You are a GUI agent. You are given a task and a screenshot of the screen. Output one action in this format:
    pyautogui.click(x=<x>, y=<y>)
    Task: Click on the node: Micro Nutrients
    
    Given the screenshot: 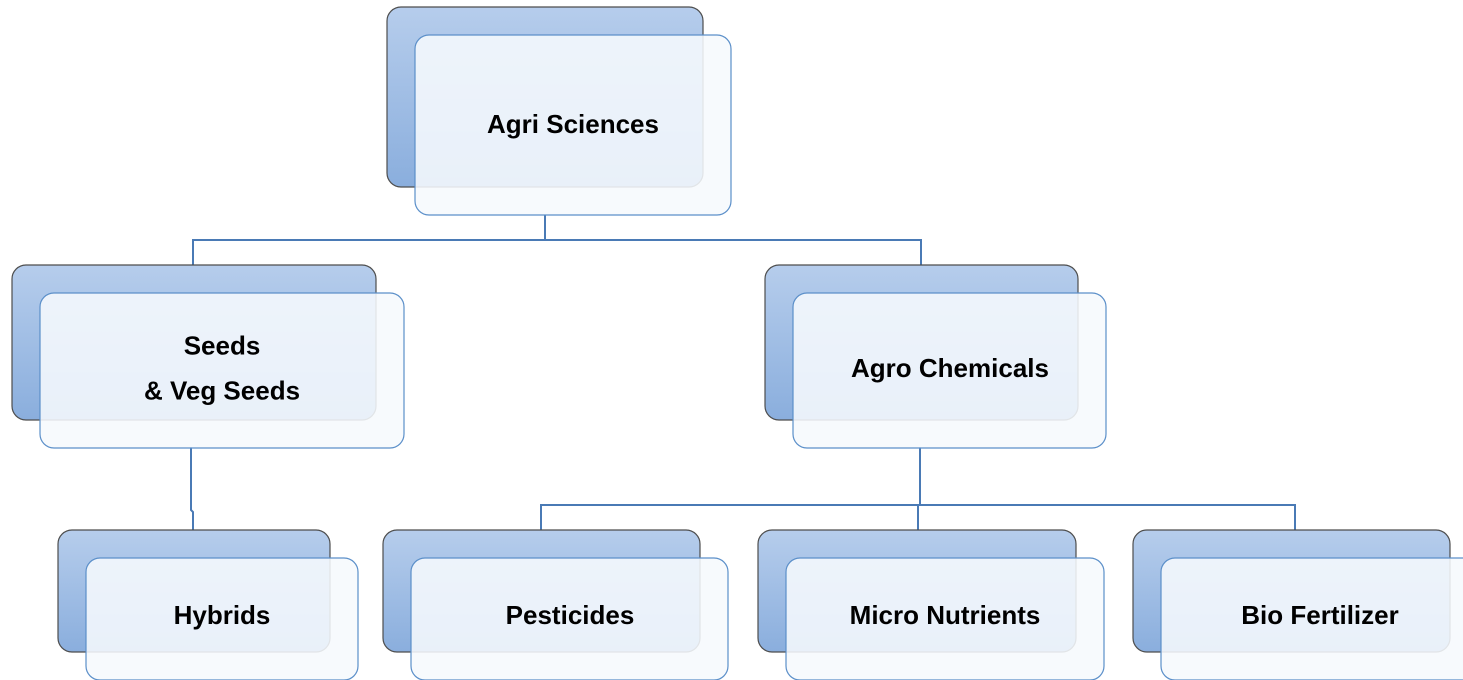 What is the action you would take?
    pyautogui.click(x=931, y=604)
    